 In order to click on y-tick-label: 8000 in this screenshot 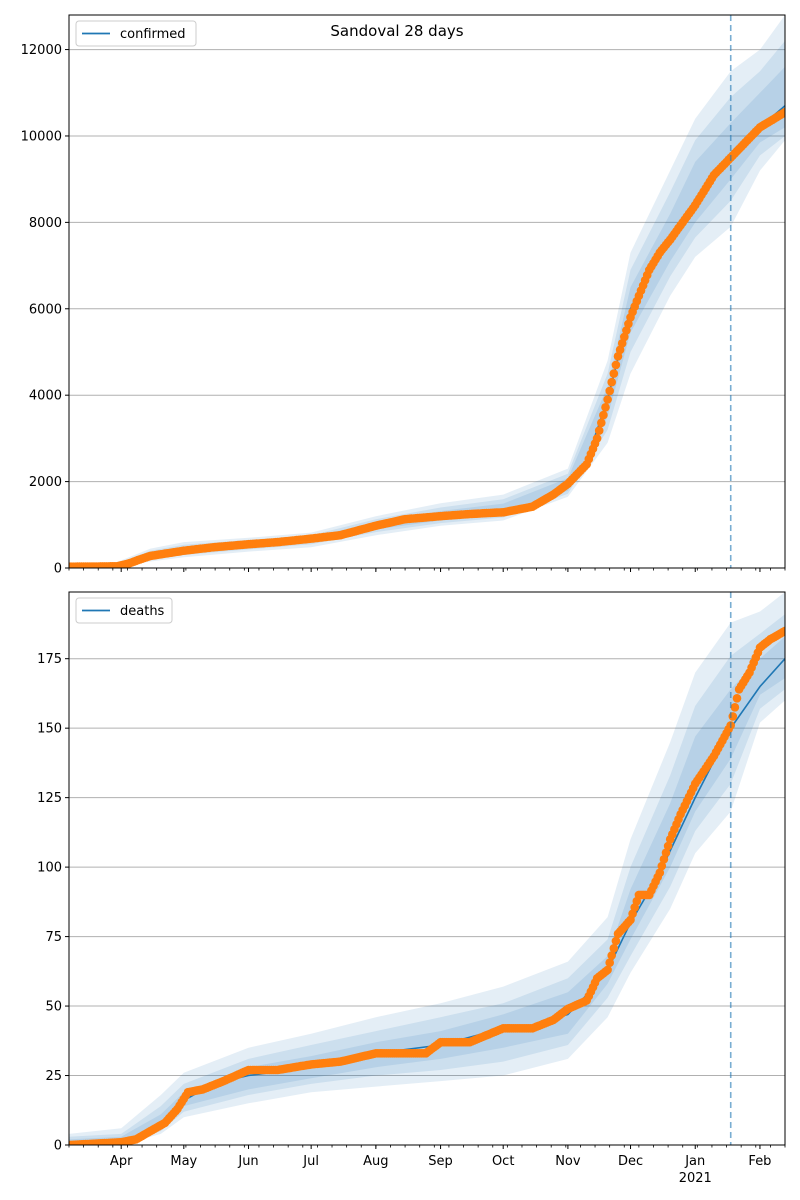, I will do `click(45, 223)`.